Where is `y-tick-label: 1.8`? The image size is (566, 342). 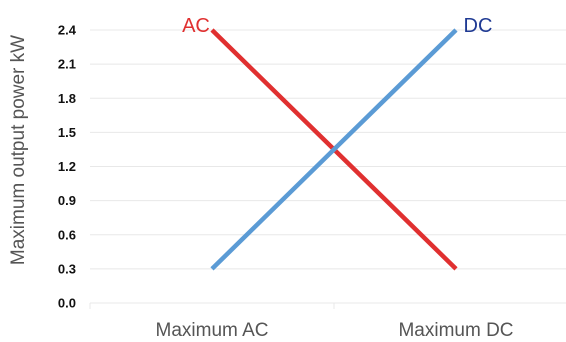
y-tick-label: 1.8 is located at coordinates (67, 98).